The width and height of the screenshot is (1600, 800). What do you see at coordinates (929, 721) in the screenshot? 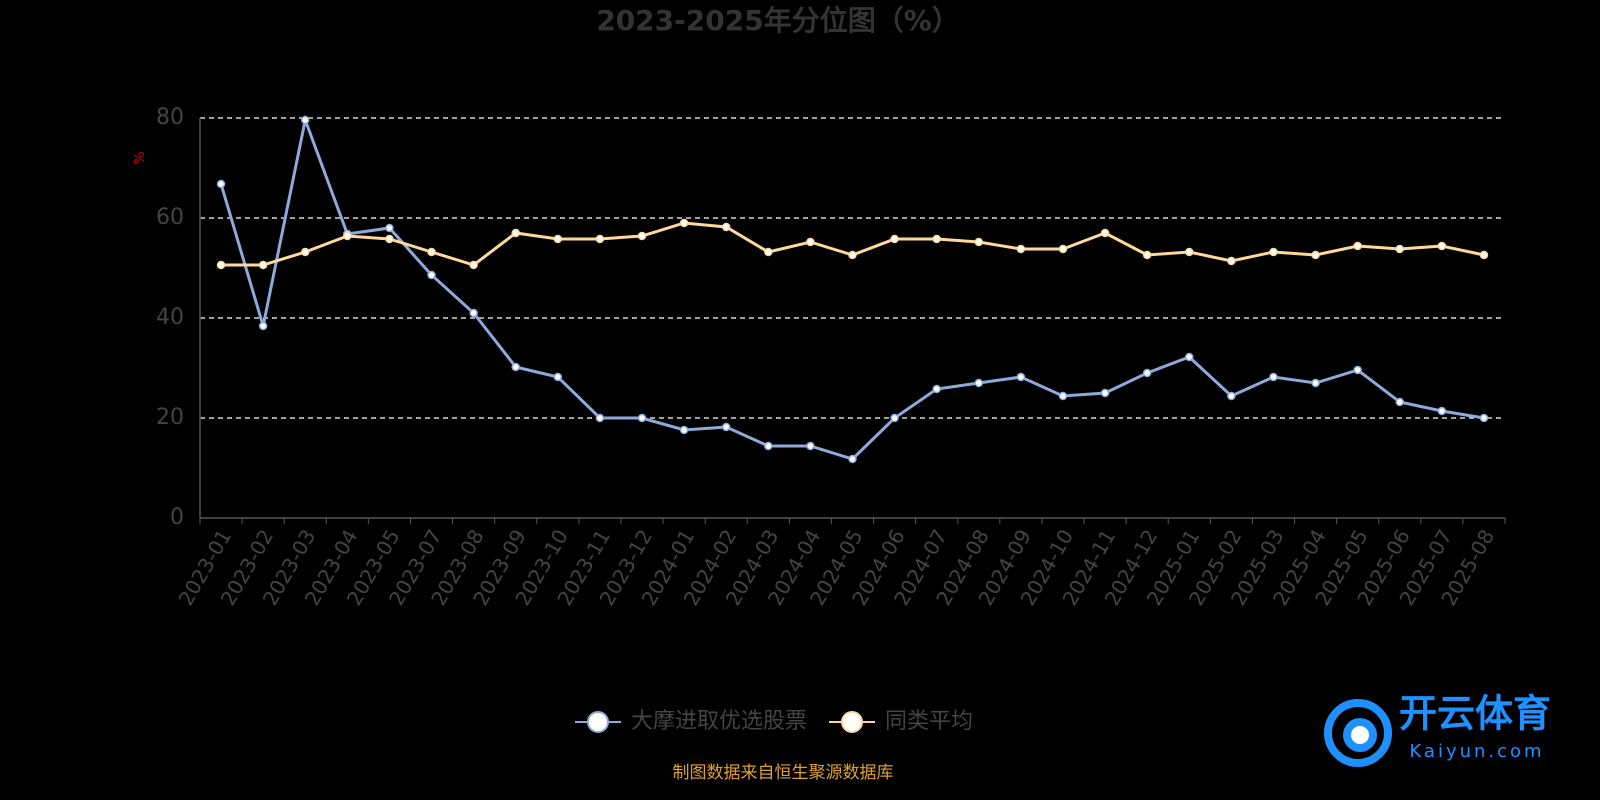
I see `legend-label: 同类平均` at bounding box center [929, 721].